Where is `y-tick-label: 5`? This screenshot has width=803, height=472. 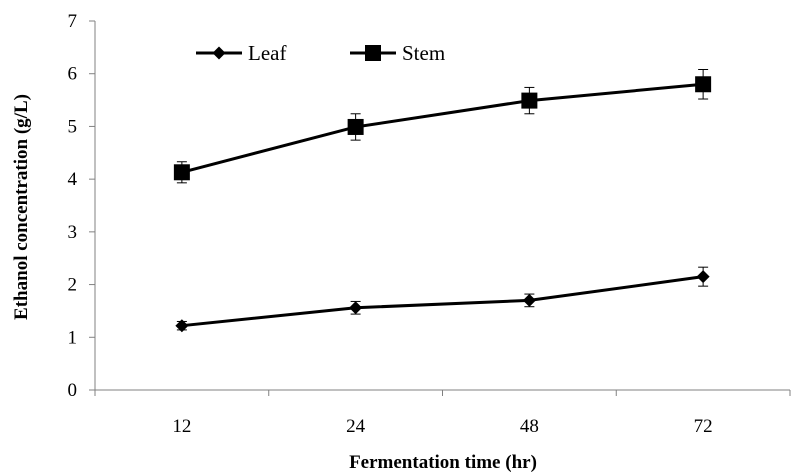 y-tick-label: 5 is located at coordinates (73, 126).